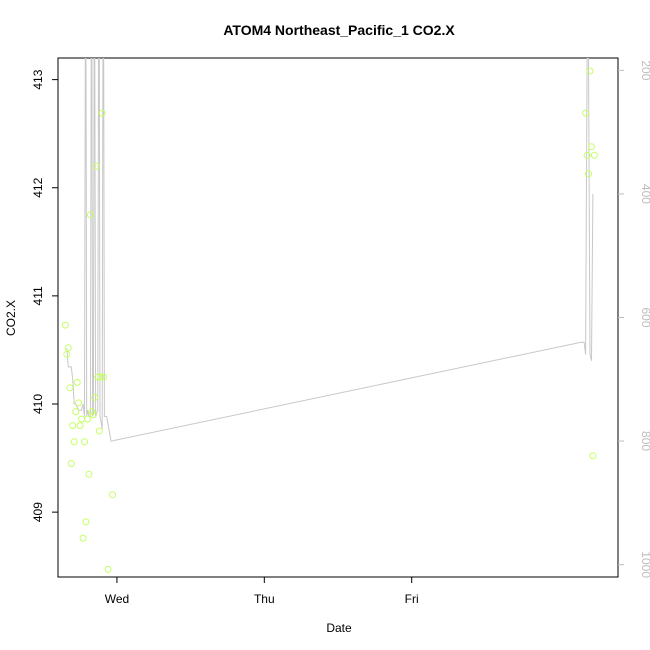  I want to click on chart-title: ATOM4 Northeast_Pacific_1 CO2.X, so click(339, 30).